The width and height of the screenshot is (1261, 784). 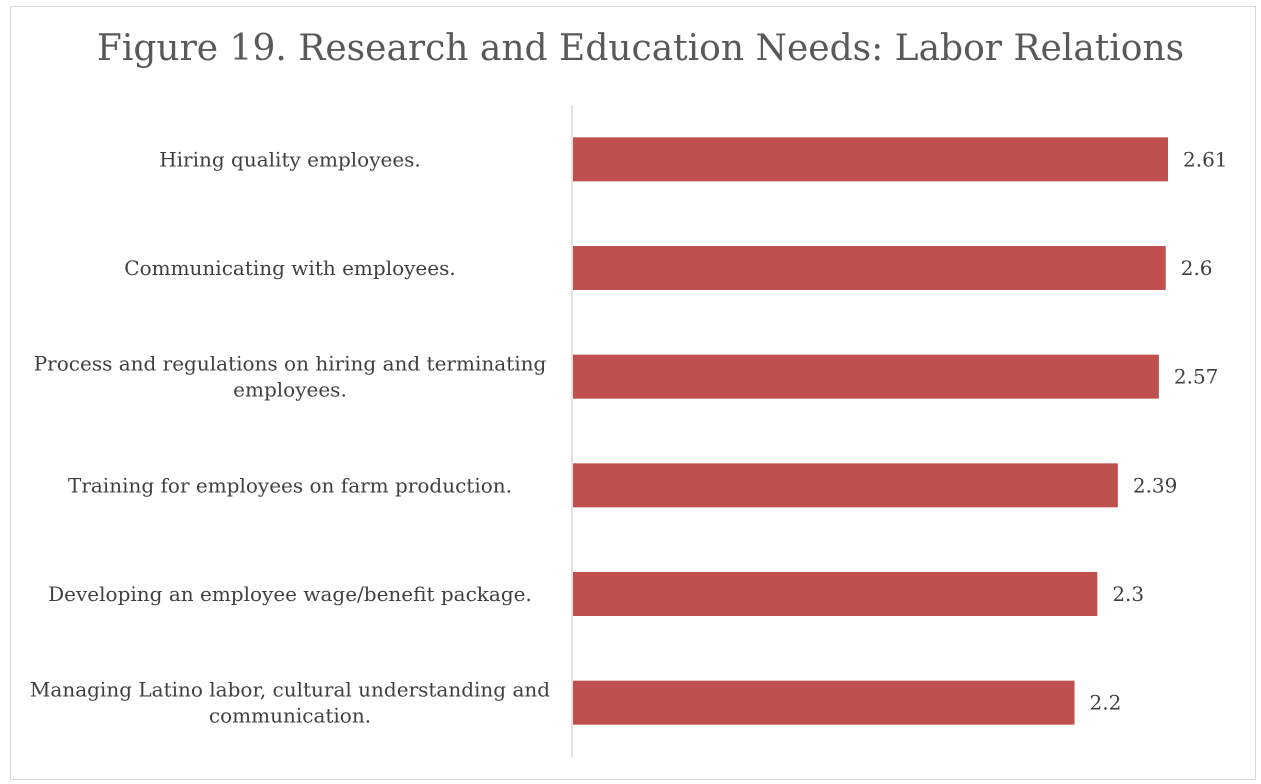 I want to click on data-label-6: 2.2, so click(x=1106, y=703).